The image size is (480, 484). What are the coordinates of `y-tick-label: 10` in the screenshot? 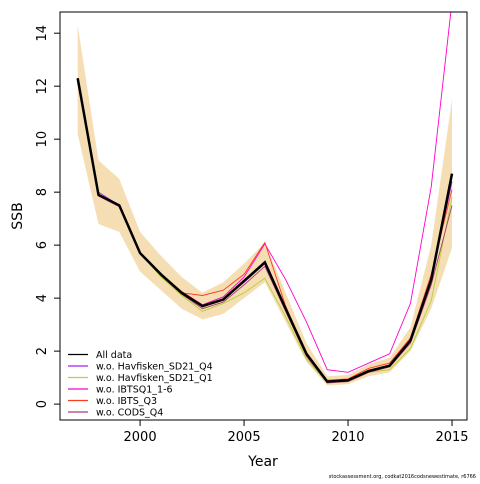 It's located at (42, 139).